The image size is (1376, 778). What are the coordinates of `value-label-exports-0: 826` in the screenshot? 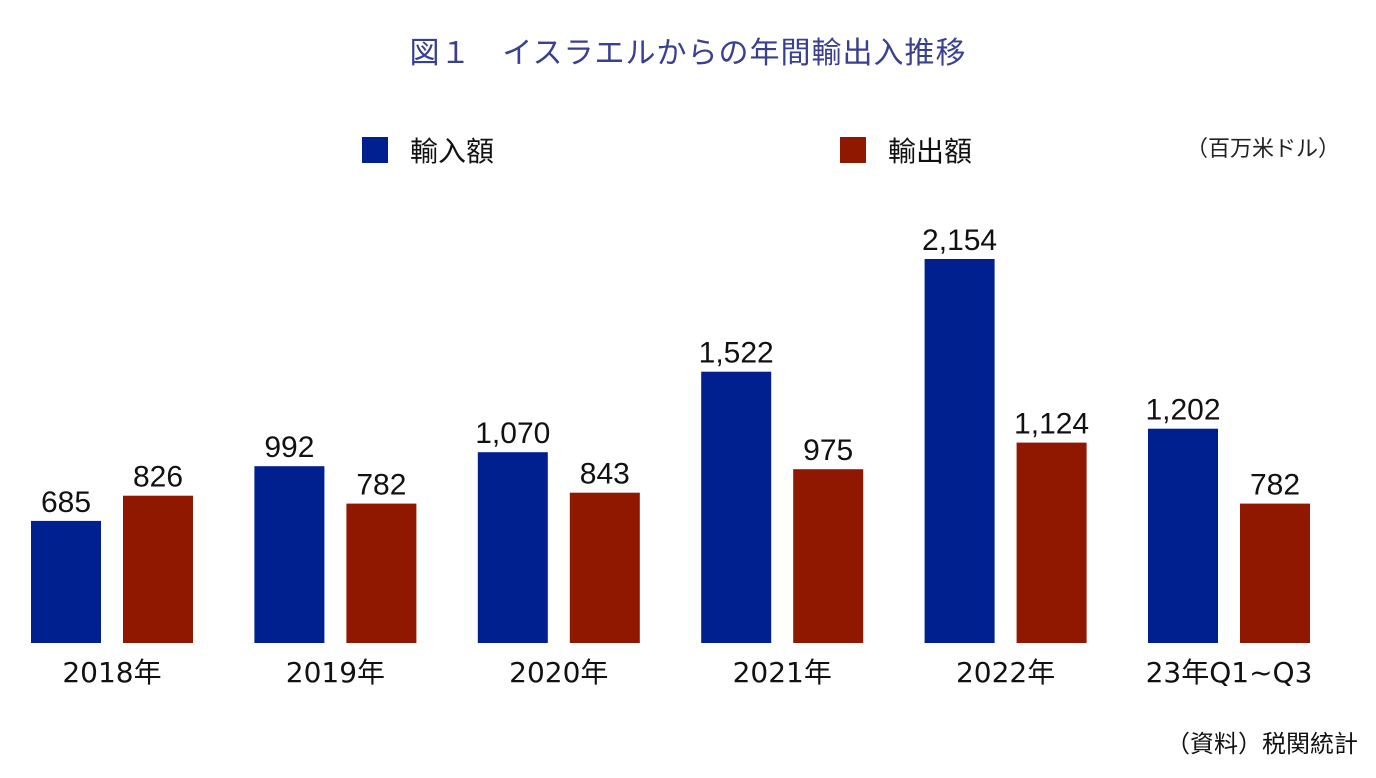 It's located at (158, 477).